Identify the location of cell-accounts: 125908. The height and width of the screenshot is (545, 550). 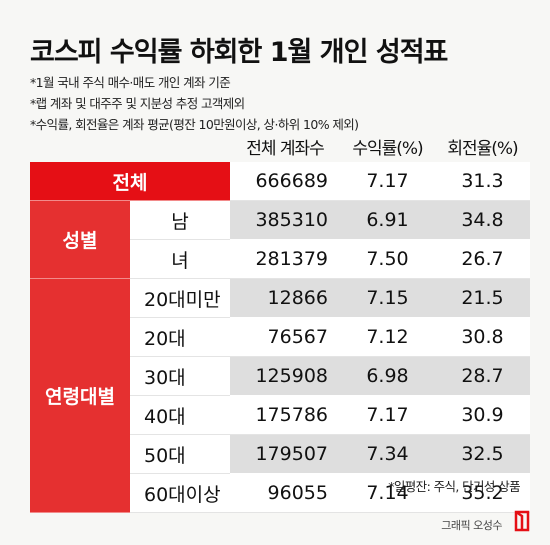
(285, 376).